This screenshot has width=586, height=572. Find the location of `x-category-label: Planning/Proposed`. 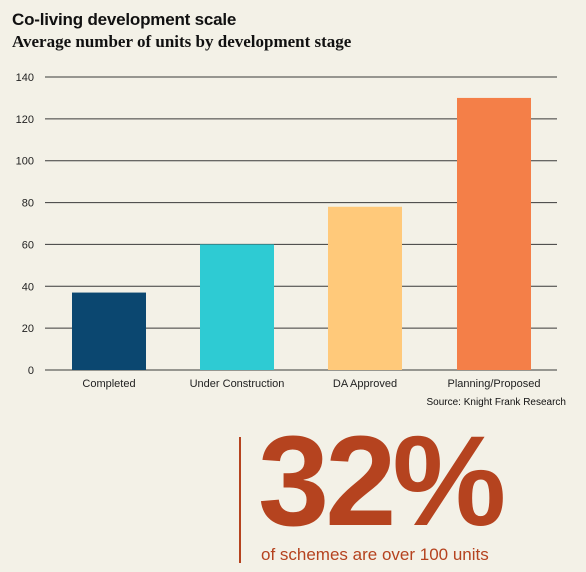

x-category-label: Planning/Proposed is located at coordinates (494, 384).